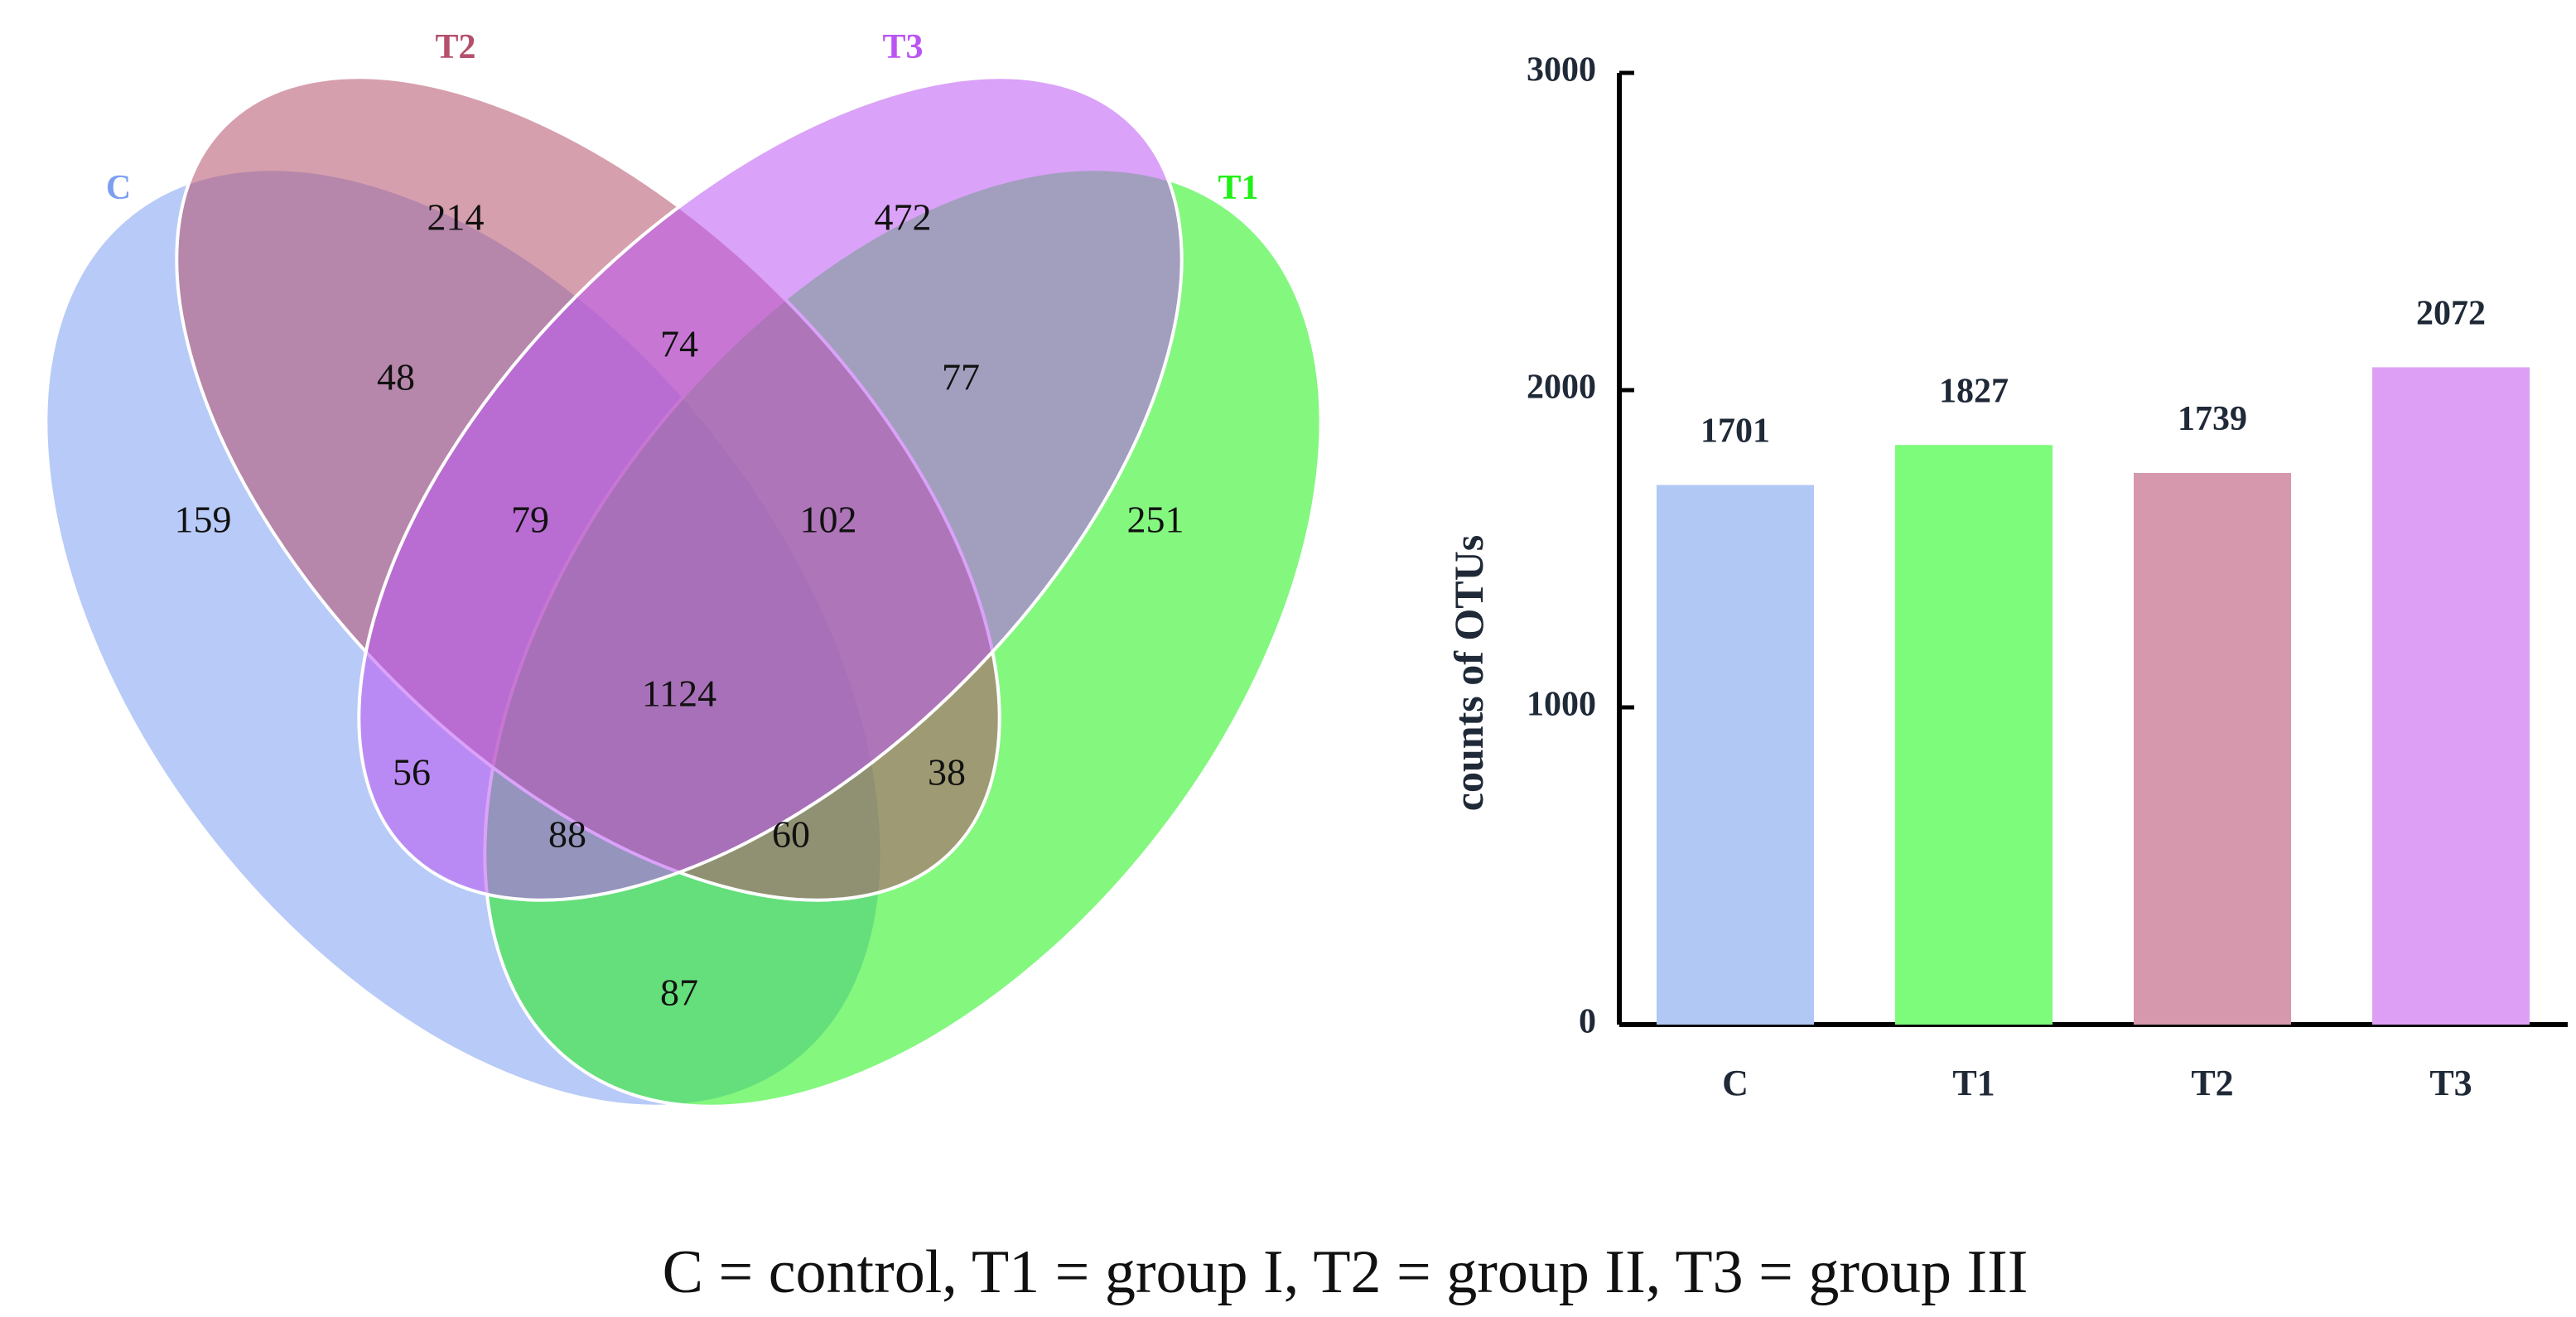 The height and width of the screenshot is (1317, 2576). I want to click on venn-region-t2-t1: 38, so click(947, 772).